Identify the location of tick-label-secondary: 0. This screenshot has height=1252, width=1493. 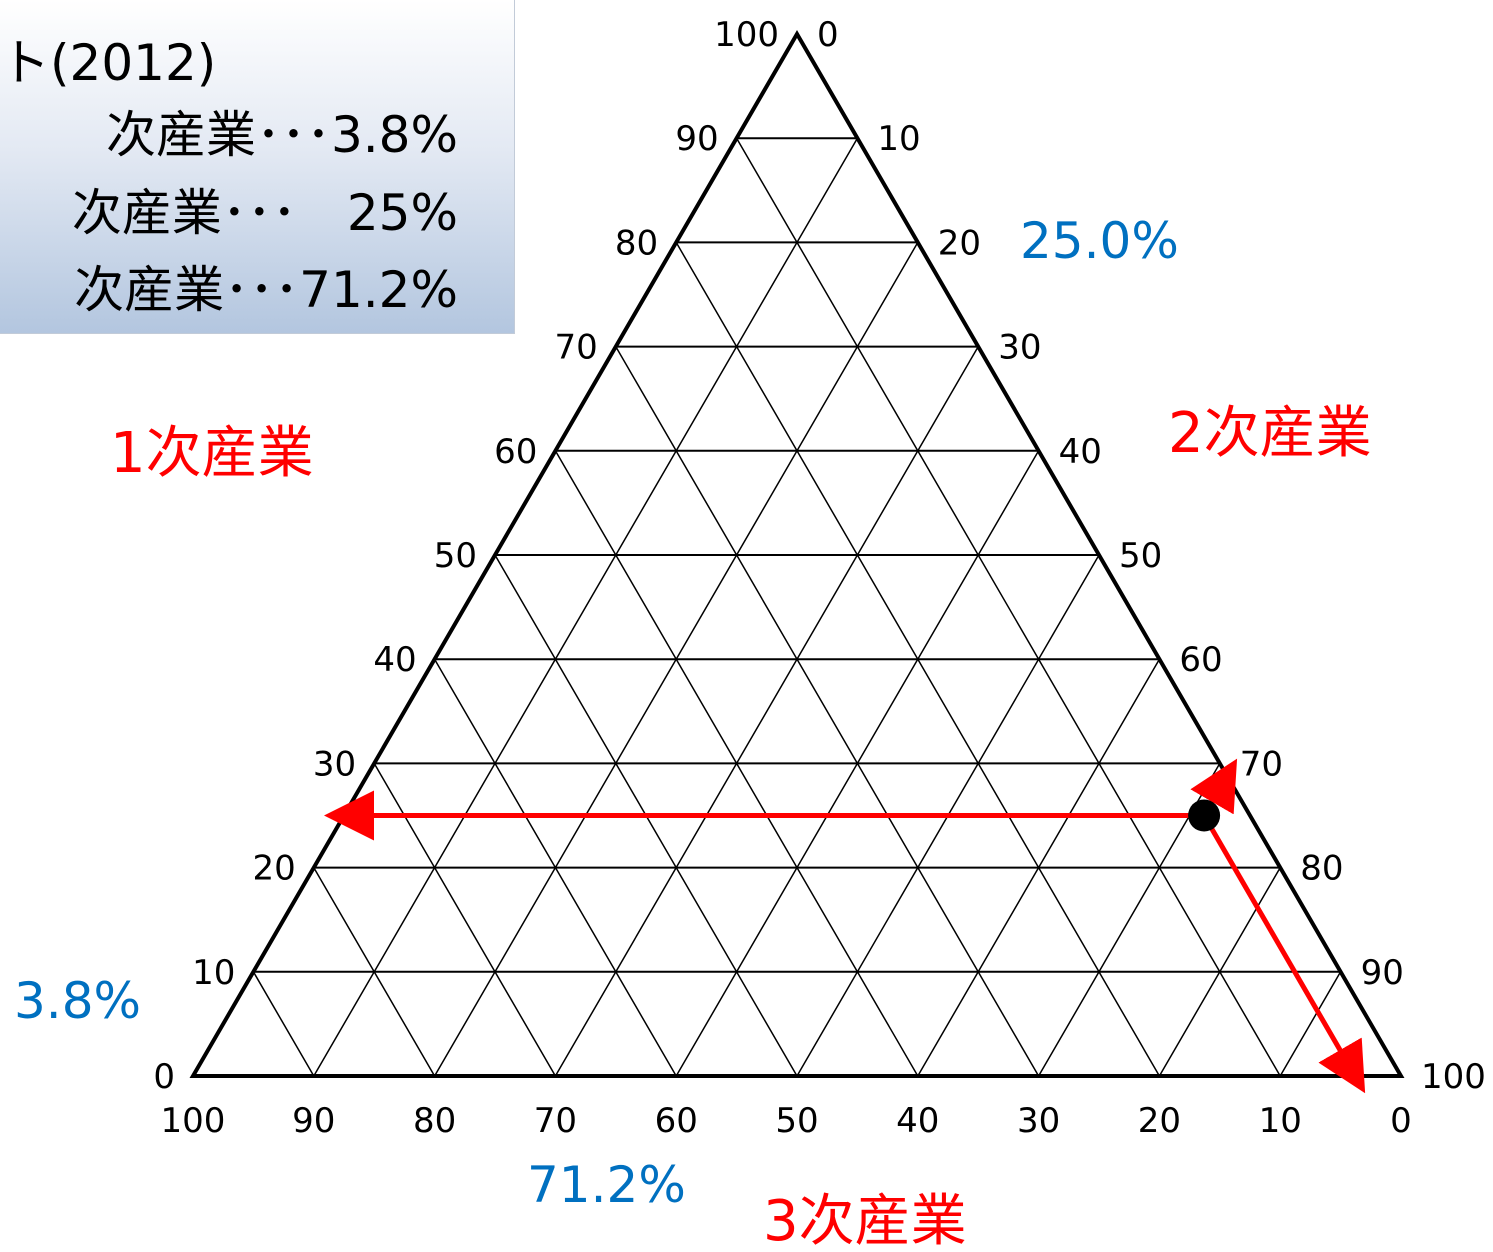
(828, 35).